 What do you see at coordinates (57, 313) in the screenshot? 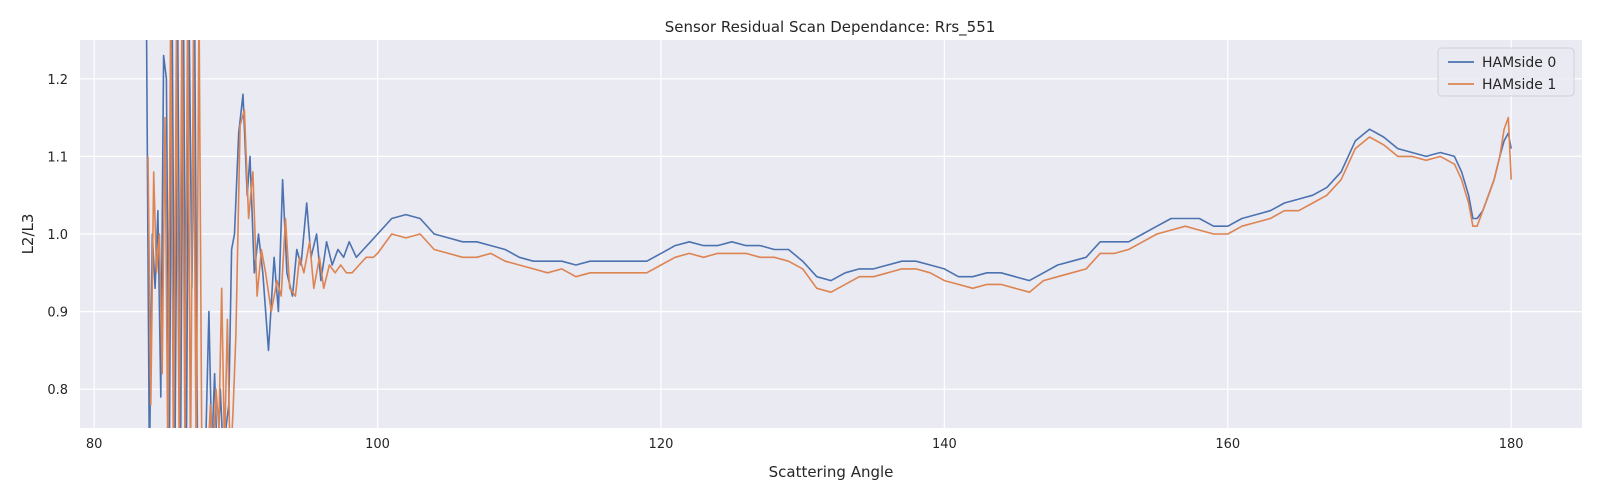
I see `y-tick-label: 0.9` at bounding box center [57, 313].